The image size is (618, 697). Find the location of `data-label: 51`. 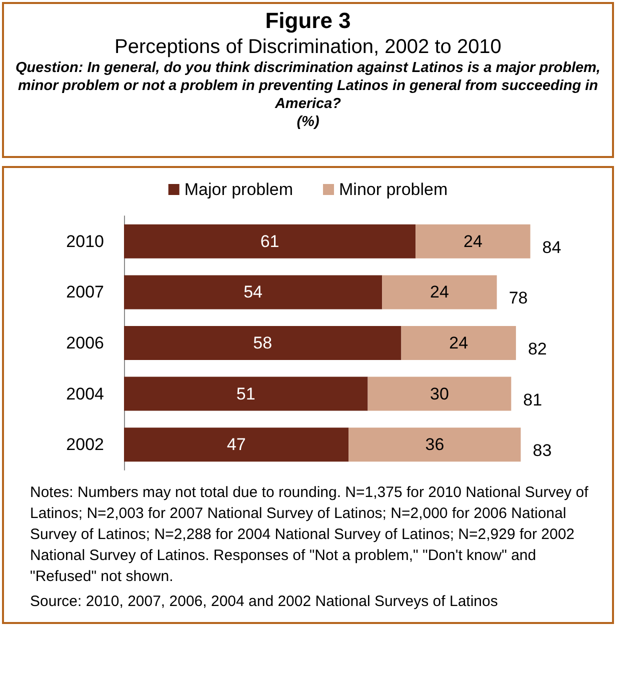

data-label: 51 is located at coordinates (246, 394).